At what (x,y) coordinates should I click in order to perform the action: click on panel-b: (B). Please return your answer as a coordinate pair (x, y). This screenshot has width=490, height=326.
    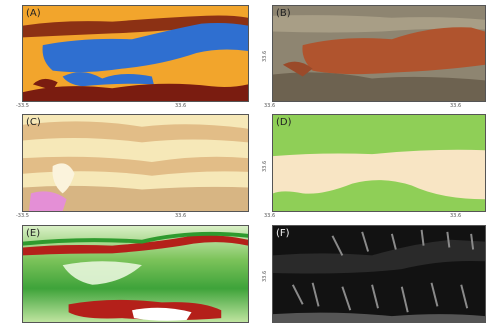
    Looking at the image, I should click on (379, 53).